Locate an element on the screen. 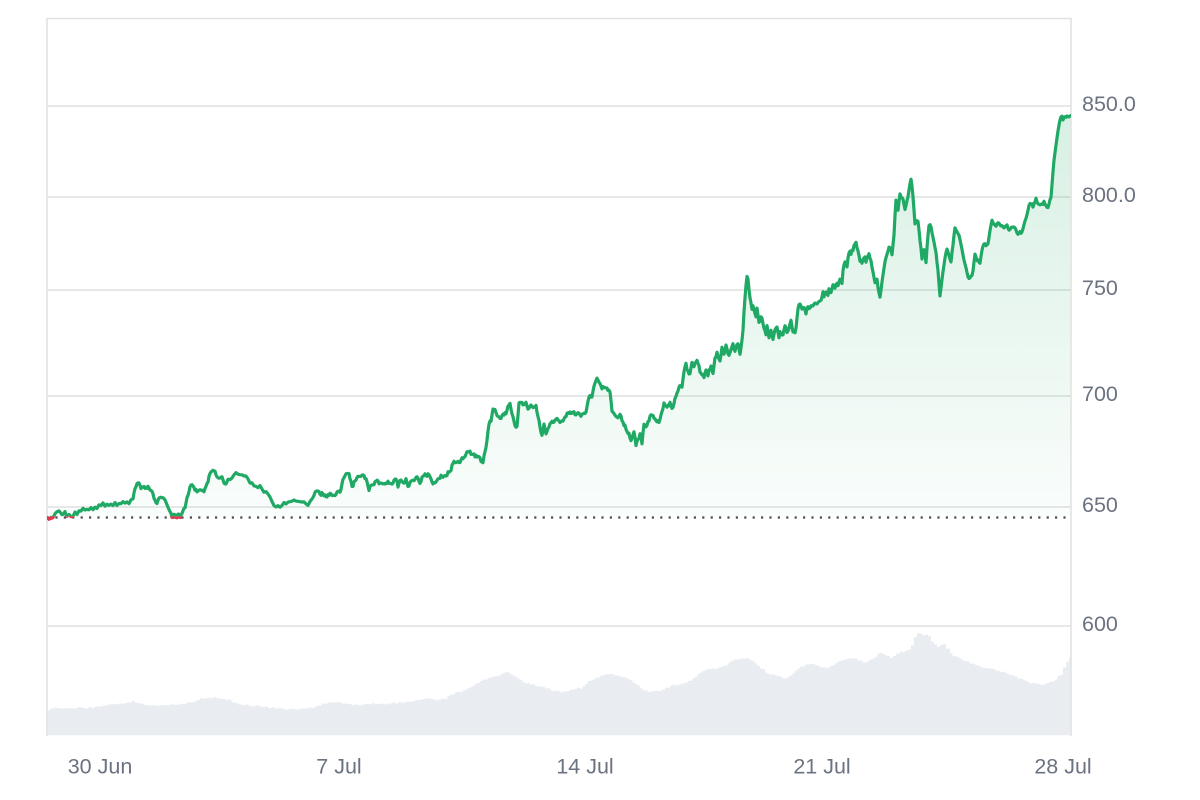  svg-text: 21 Jul is located at coordinates (821, 767).